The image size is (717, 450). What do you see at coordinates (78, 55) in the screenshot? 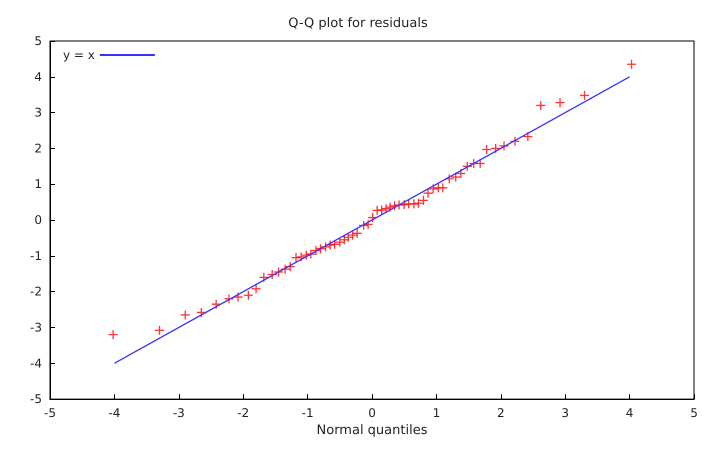
I see `legend-label: y = x` at bounding box center [78, 55].